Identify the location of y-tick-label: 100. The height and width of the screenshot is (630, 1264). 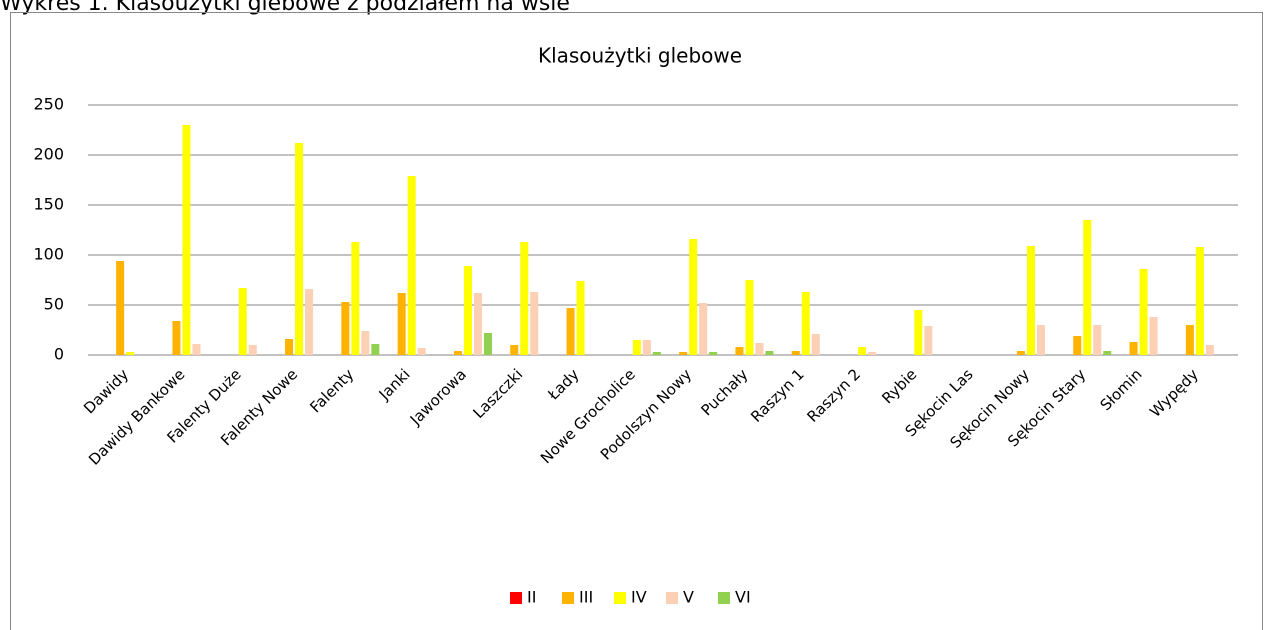
(48, 254).